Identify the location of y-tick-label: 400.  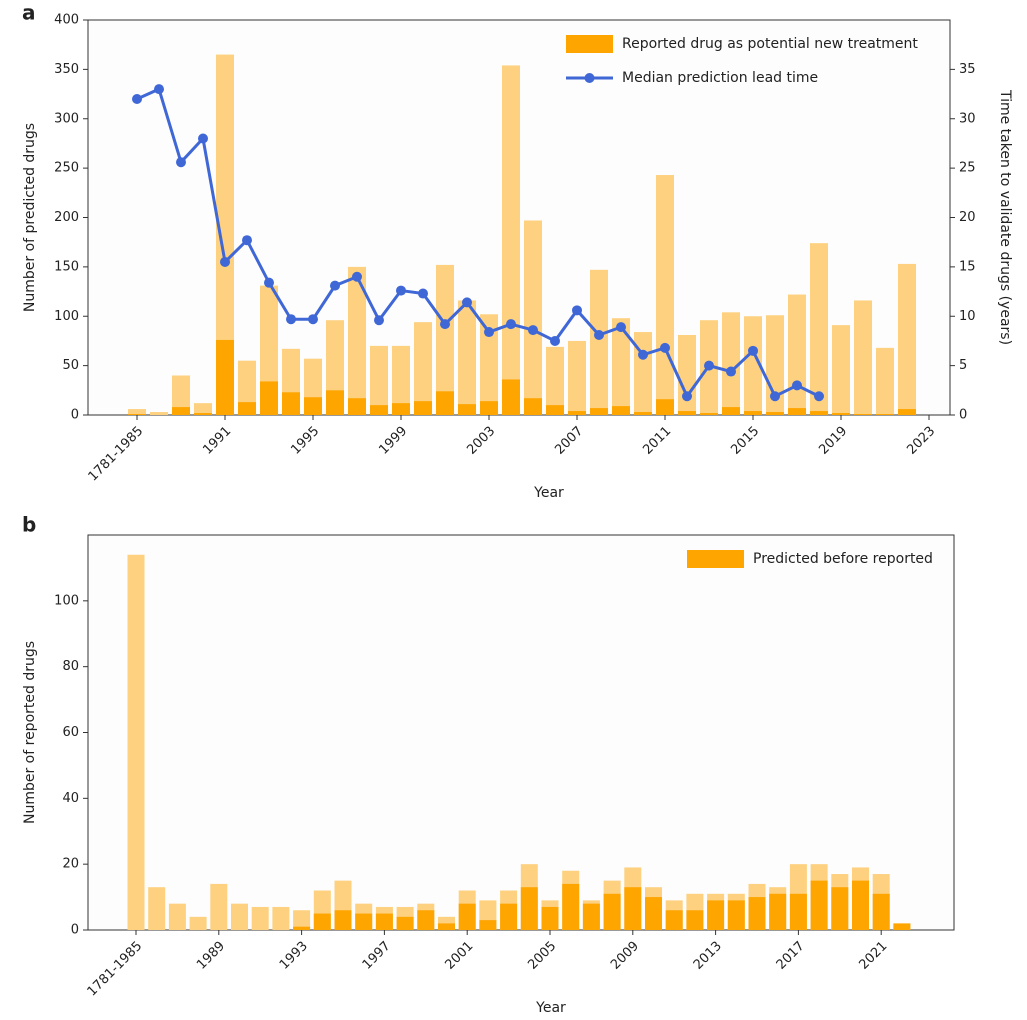
(66, 20).